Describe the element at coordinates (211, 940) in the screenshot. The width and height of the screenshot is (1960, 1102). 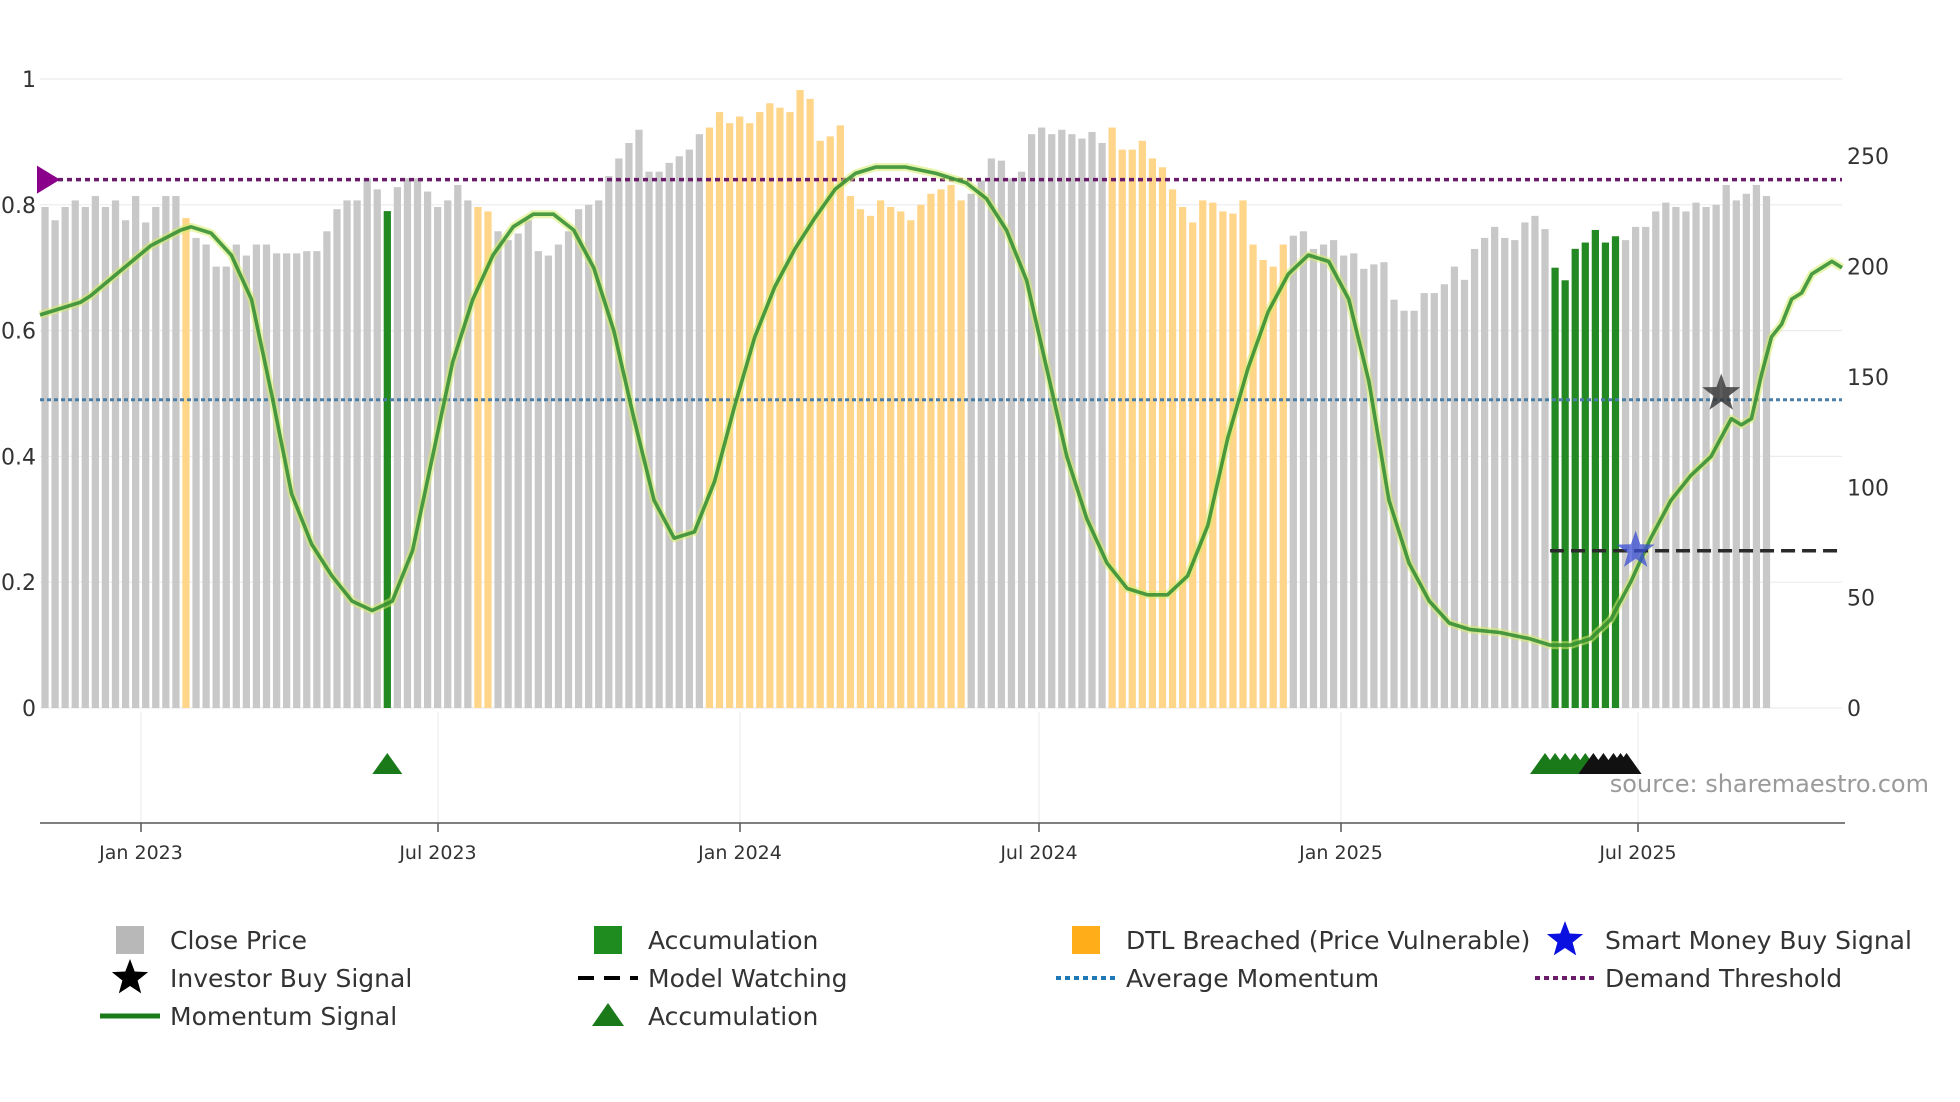
I see `legend-entry: Close Price` at that location.